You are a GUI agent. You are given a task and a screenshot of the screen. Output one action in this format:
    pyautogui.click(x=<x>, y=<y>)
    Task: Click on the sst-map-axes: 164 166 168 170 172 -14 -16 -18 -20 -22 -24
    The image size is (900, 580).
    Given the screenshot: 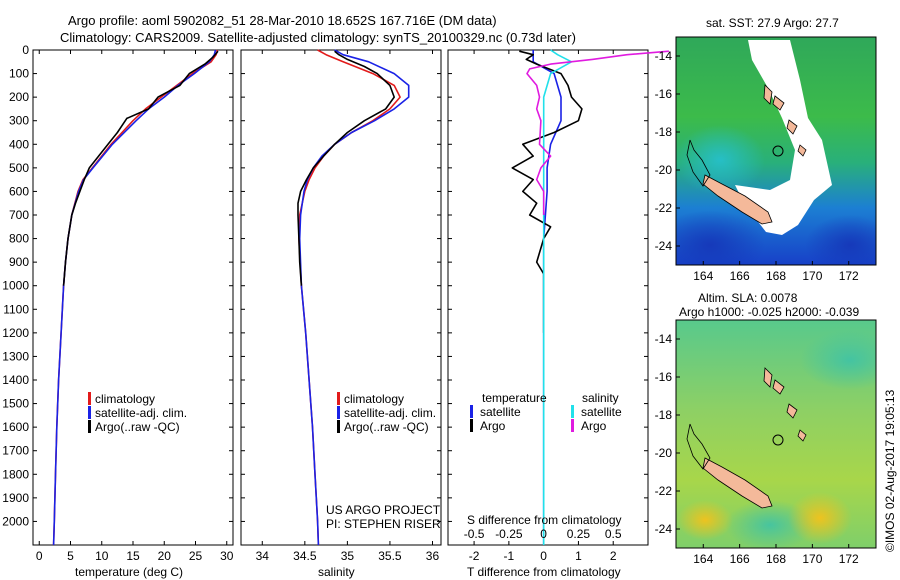 What is the action you would take?
    pyautogui.click(x=757, y=166)
    